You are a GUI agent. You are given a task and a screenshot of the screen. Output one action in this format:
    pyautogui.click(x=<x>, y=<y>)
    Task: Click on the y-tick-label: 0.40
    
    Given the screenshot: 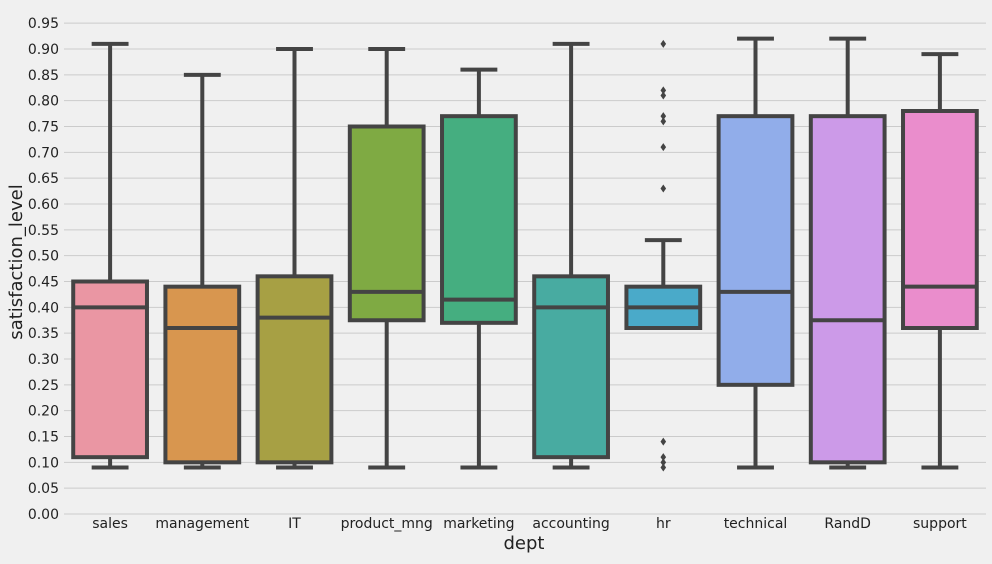 What is the action you would take?
    pyautogui.click(x=43, y=308)
    